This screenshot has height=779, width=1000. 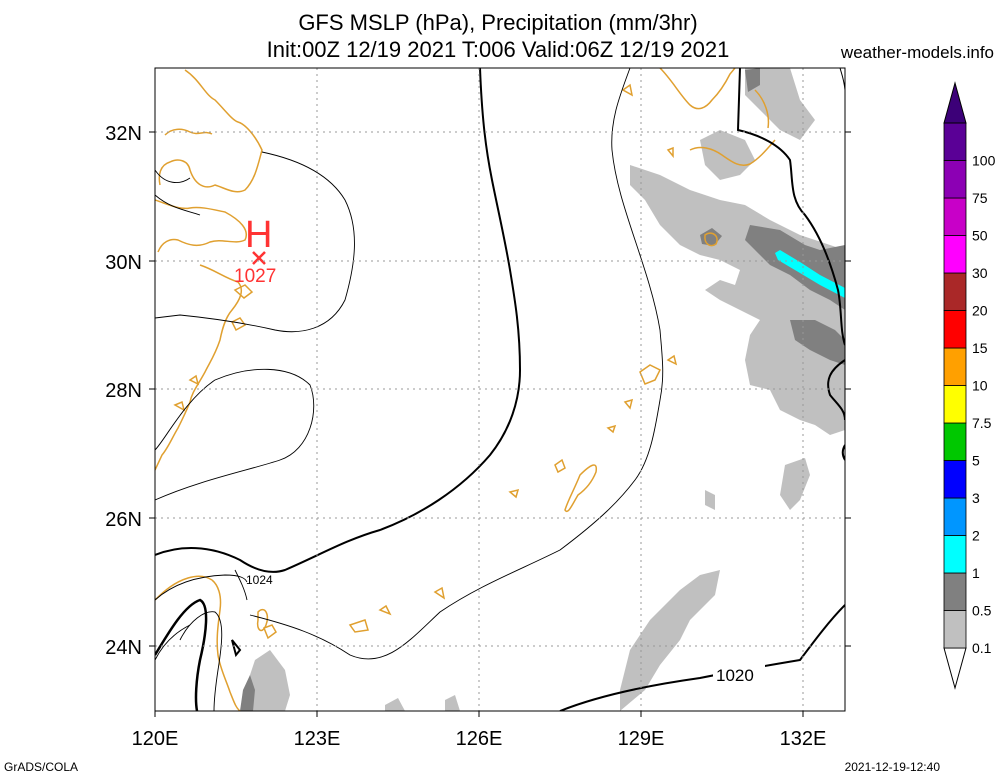 What do you see at coordinates (980, 236) in the screenshot?
I see `colorbar-label: 50` at bounding box center [980, 236].